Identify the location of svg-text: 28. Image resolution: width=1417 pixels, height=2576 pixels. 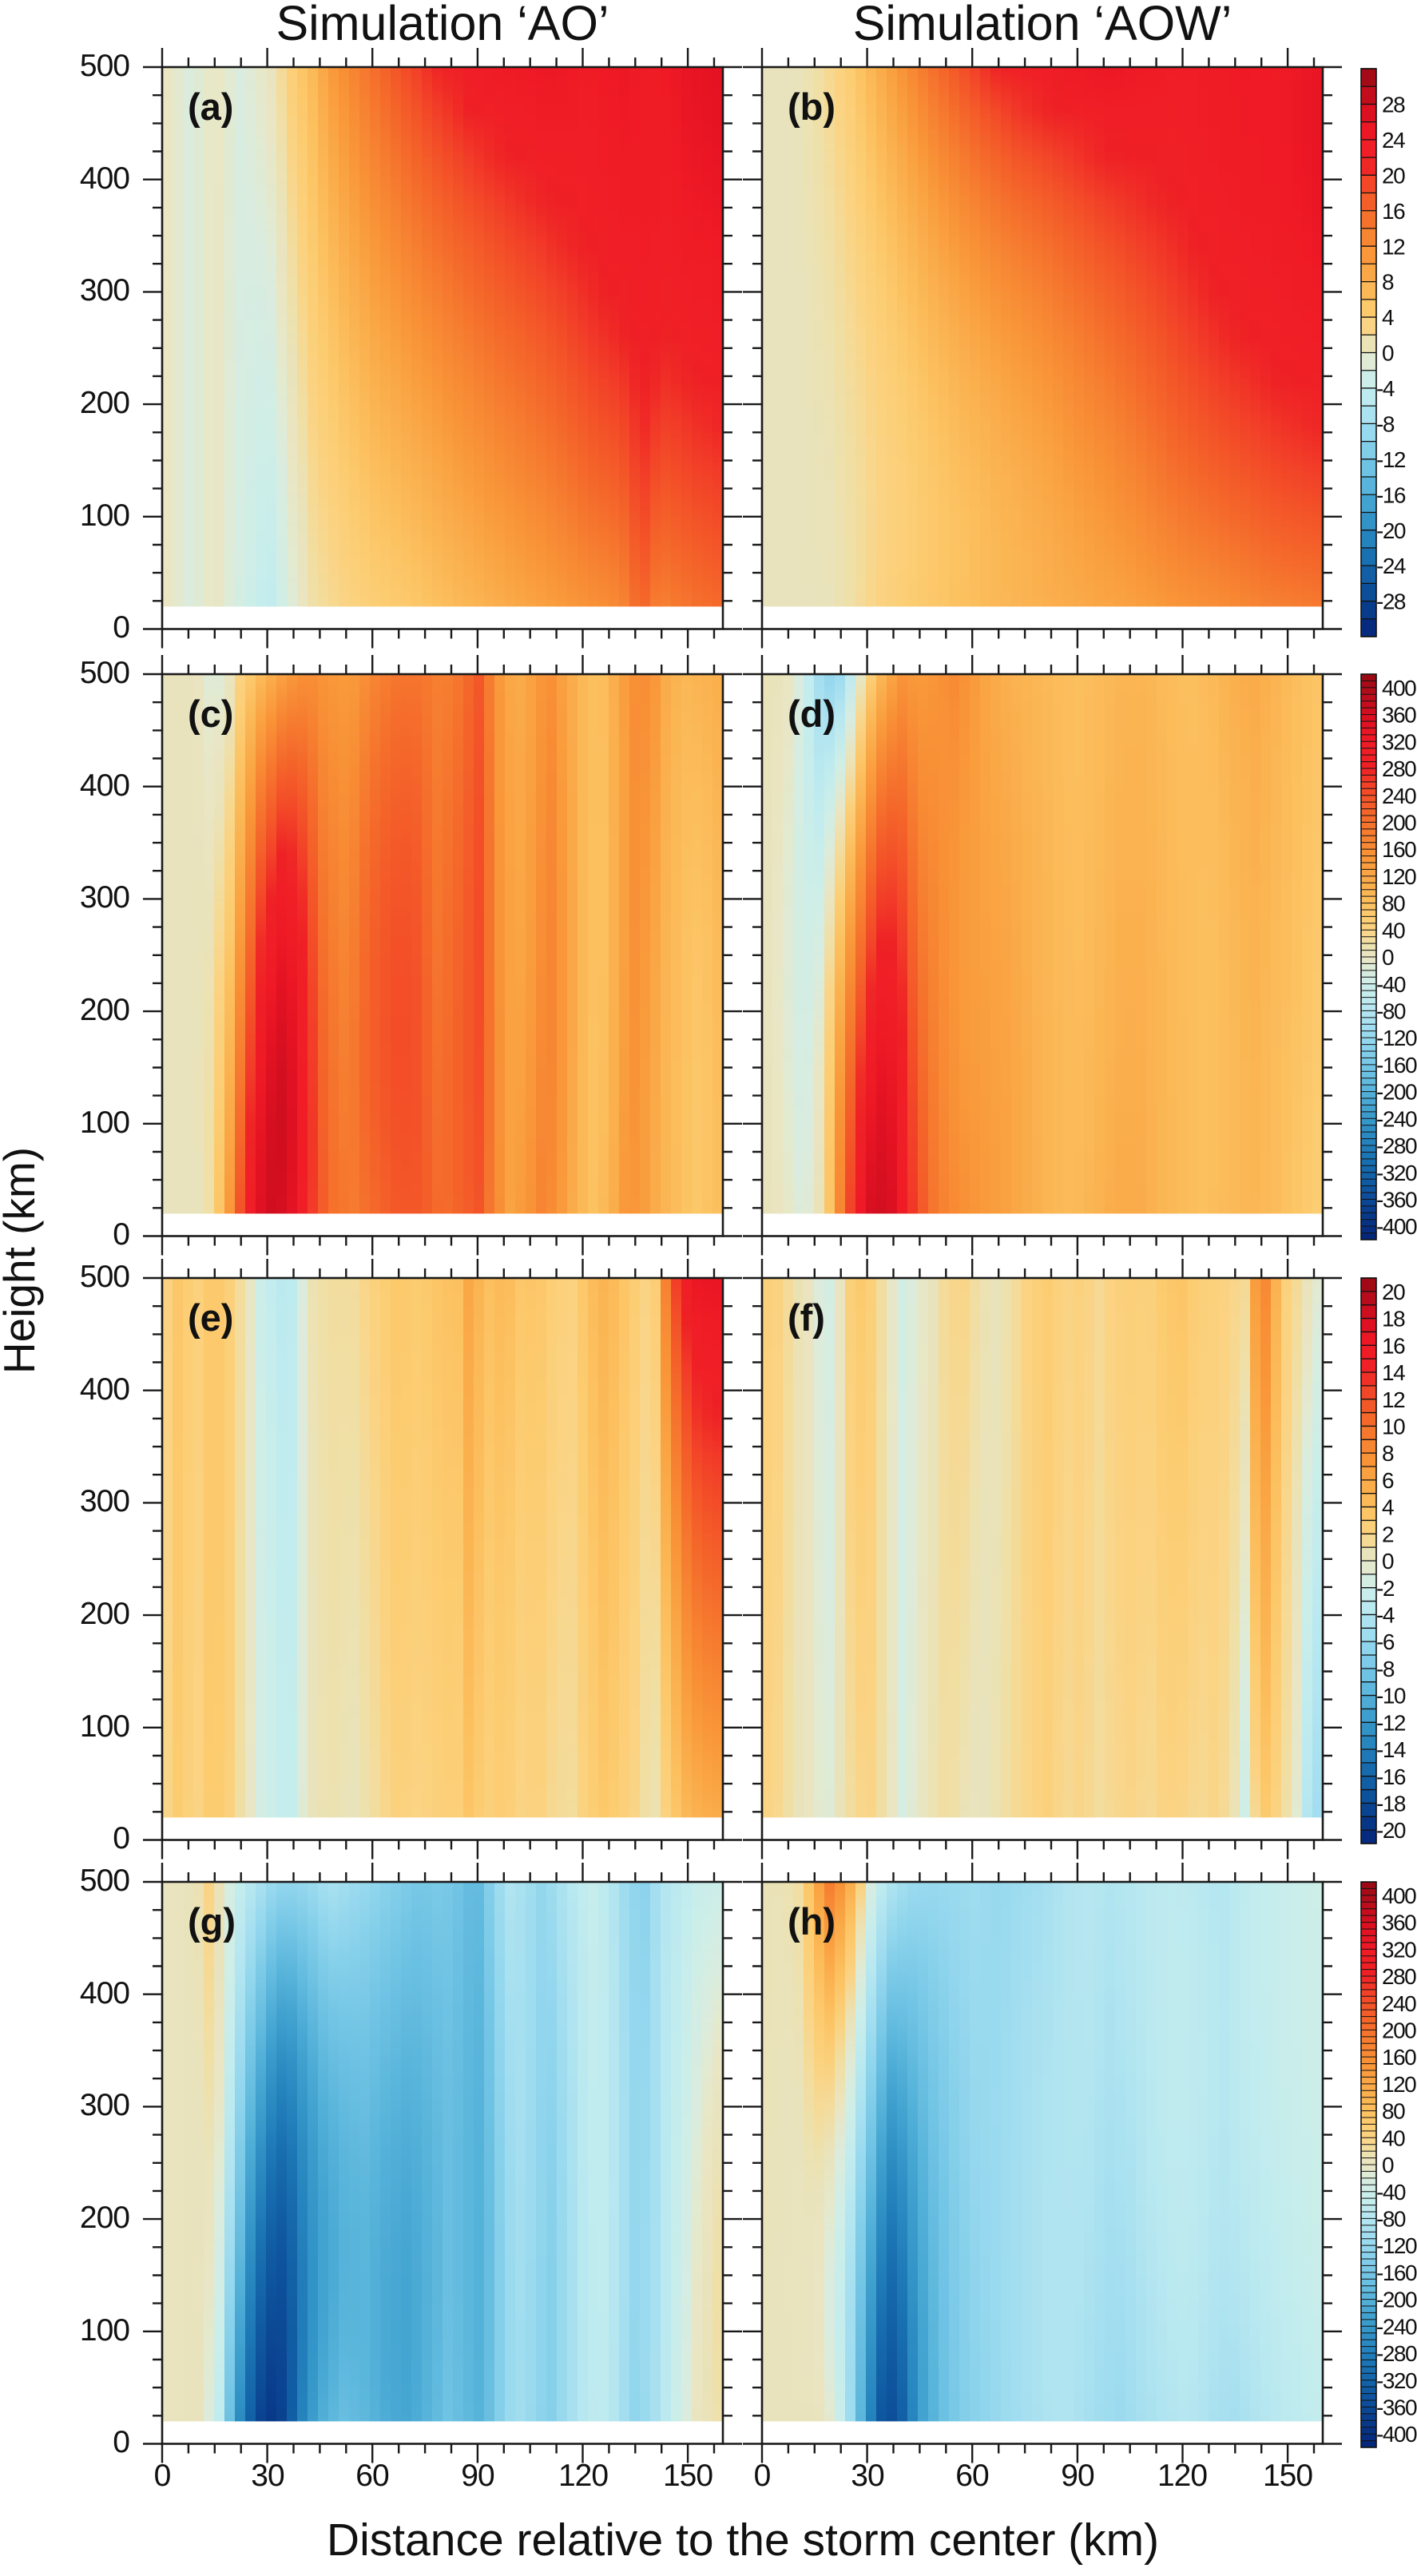
(1393, 105).